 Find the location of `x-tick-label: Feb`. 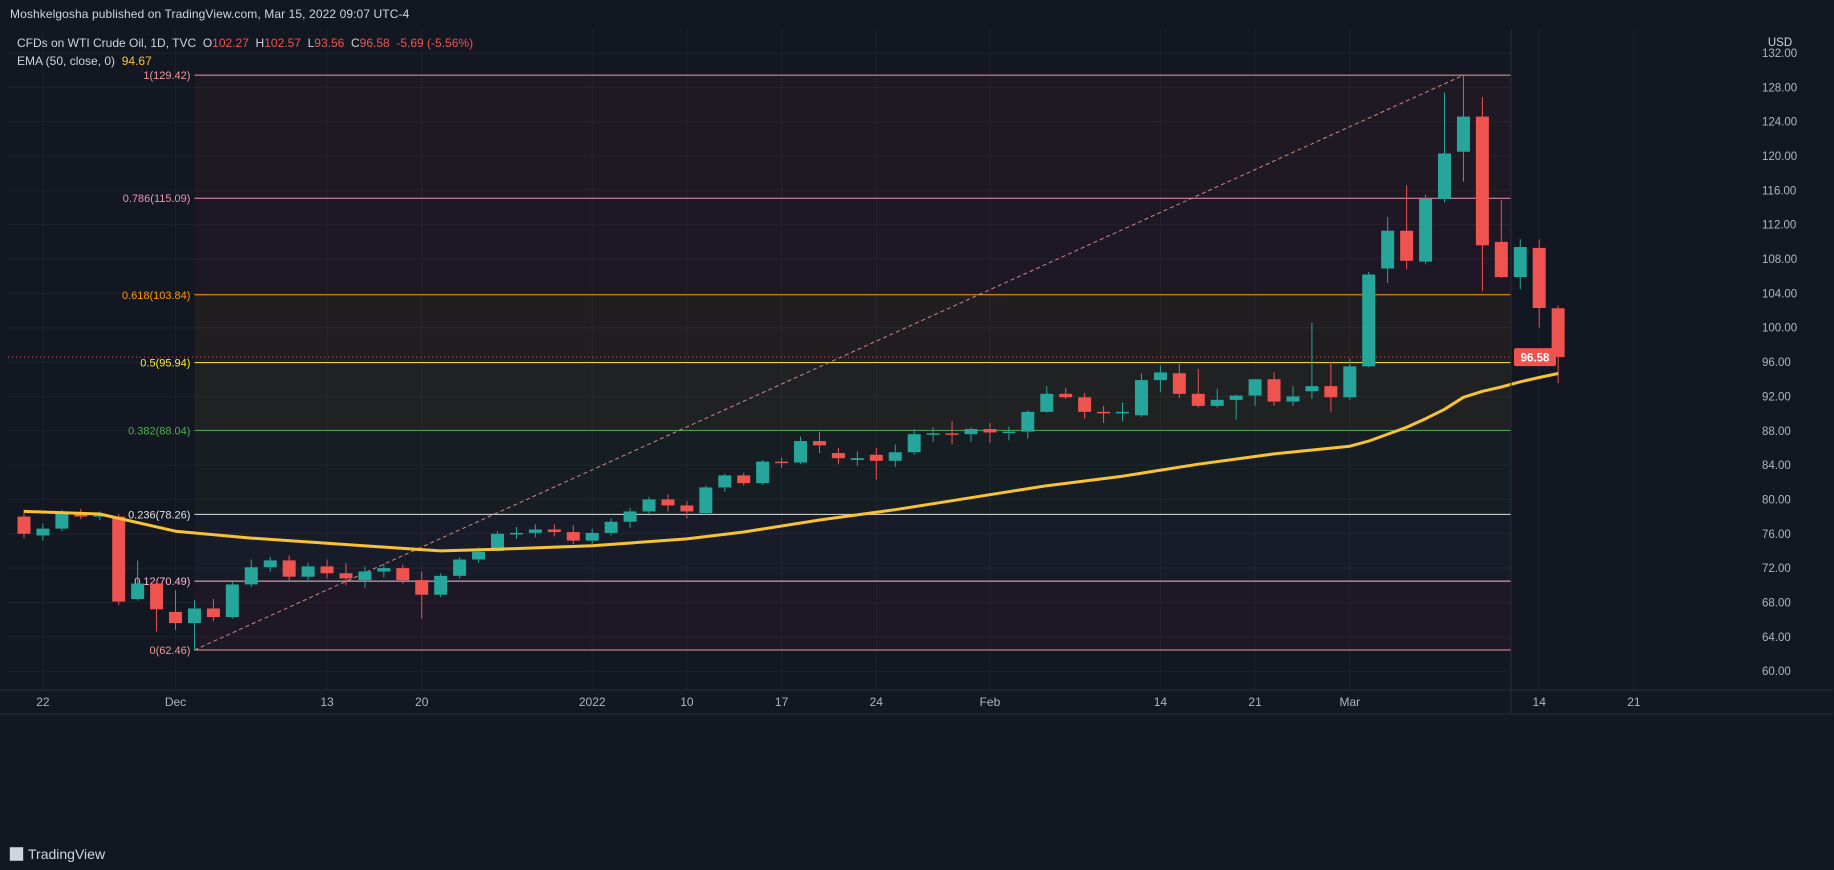

x-tick-label: Feb is located at coordinates (990, 702).